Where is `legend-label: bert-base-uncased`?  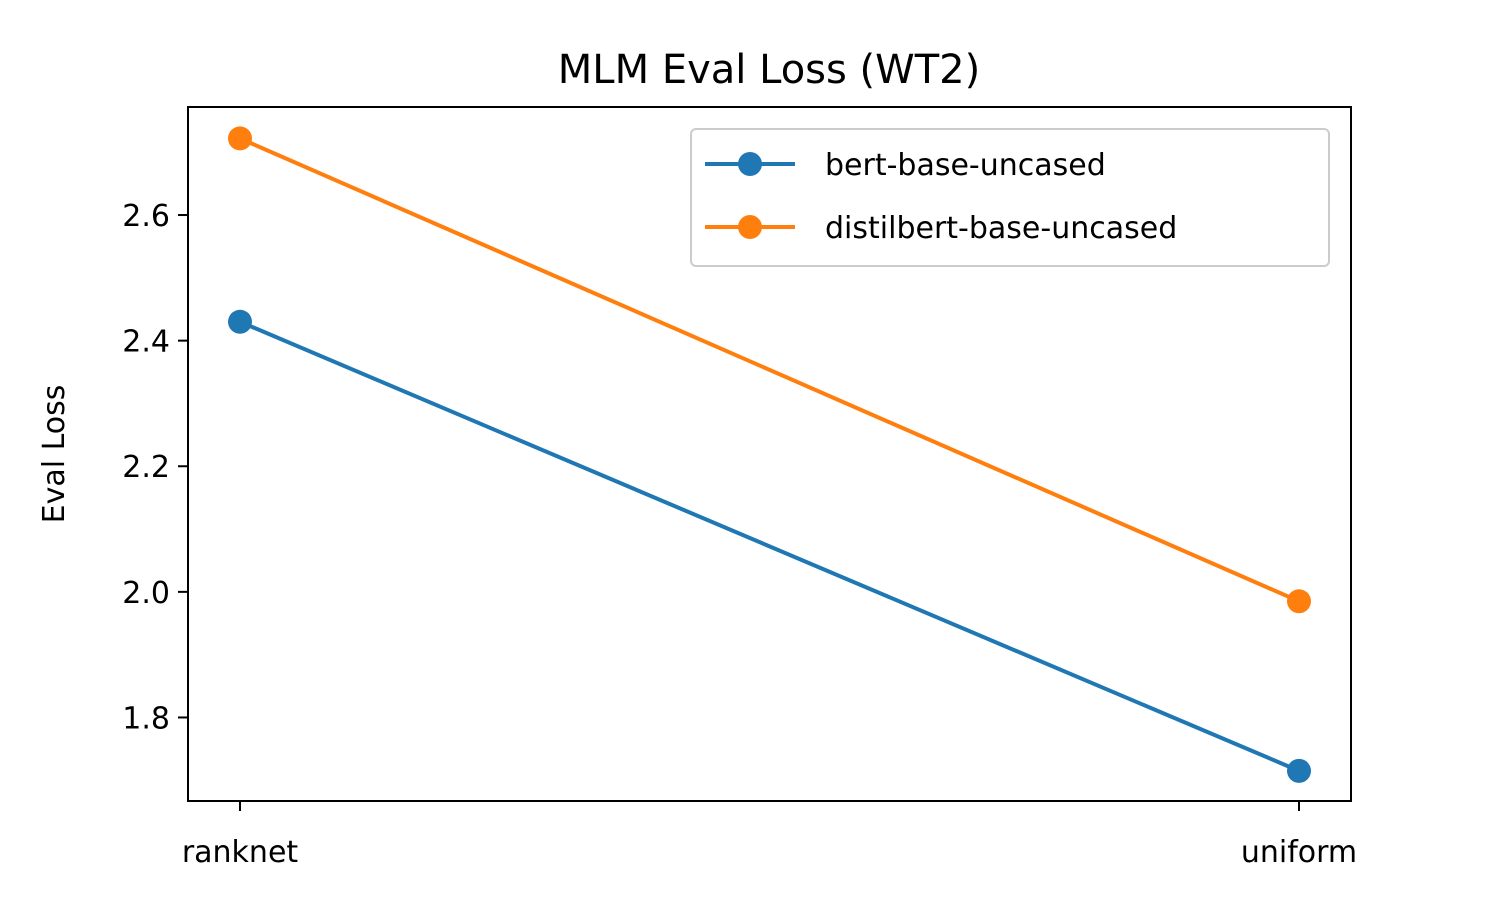 legend-label: bert-base-uncased is located at coordinates (965, 165).